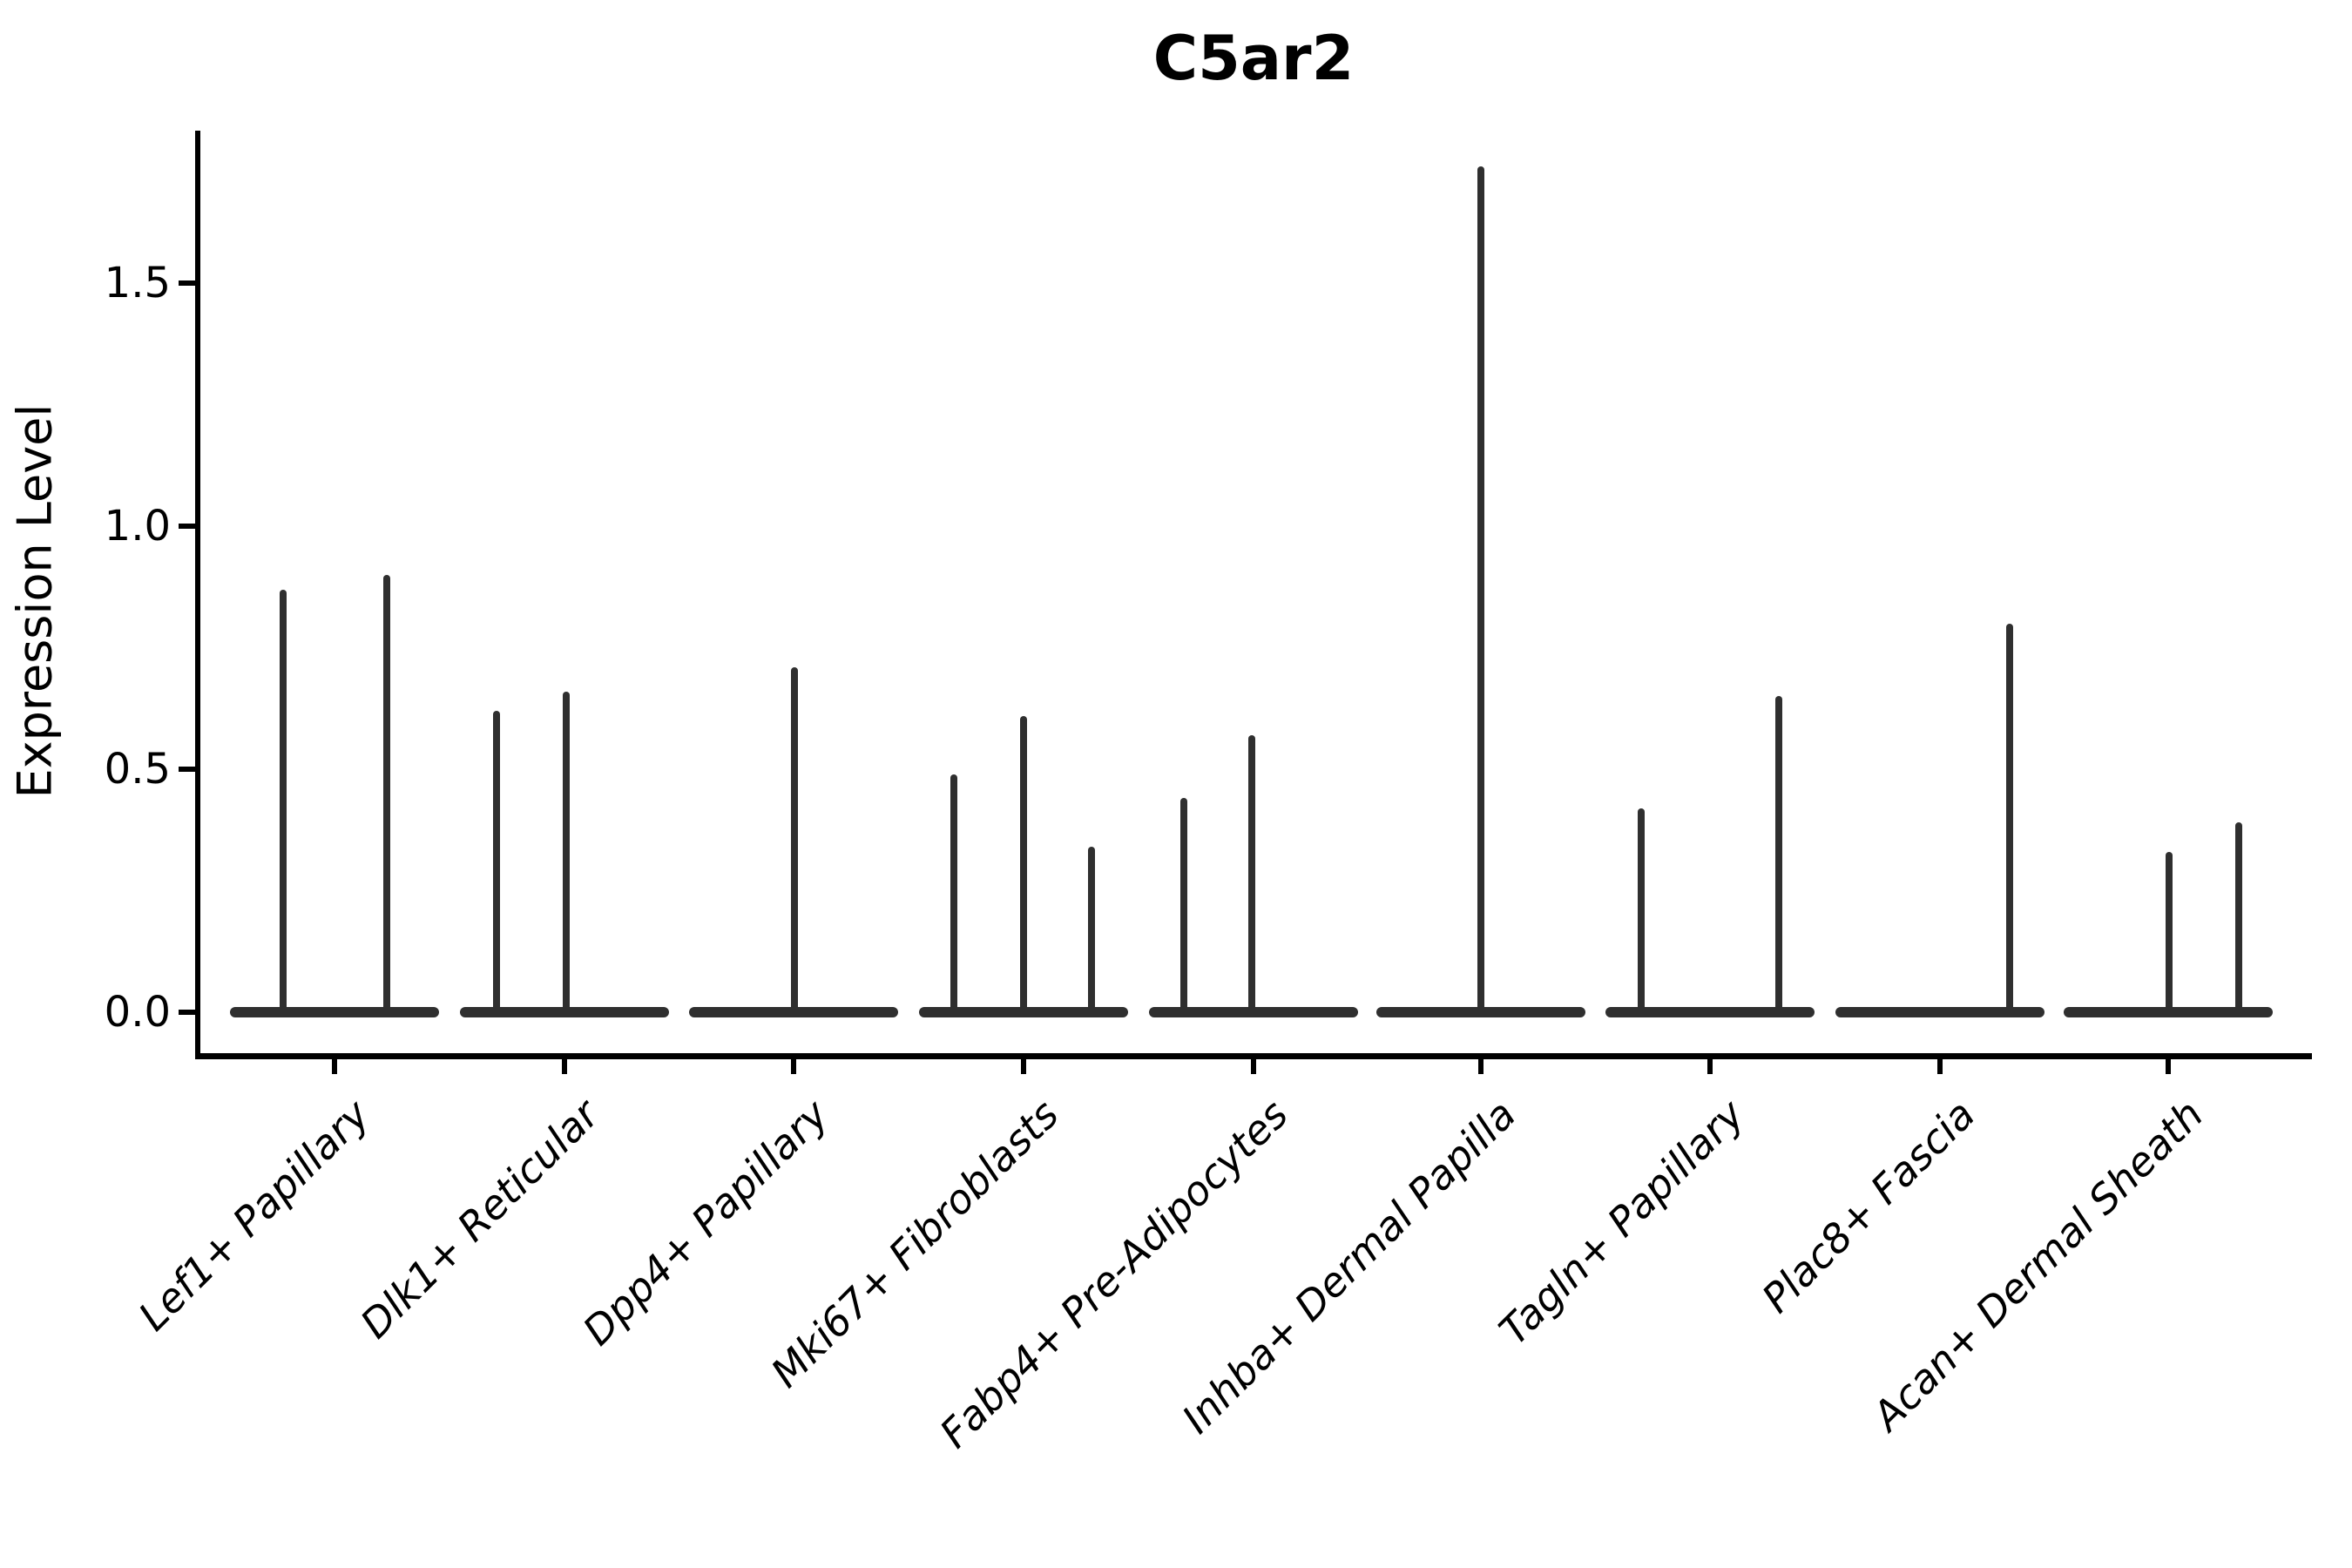 This screenshot has height=1568, width=2352. Describe the element at coordinates (1622, 1223) in the screenshot. I see `x-tick-label: Tagln+ Papillary` at that location.